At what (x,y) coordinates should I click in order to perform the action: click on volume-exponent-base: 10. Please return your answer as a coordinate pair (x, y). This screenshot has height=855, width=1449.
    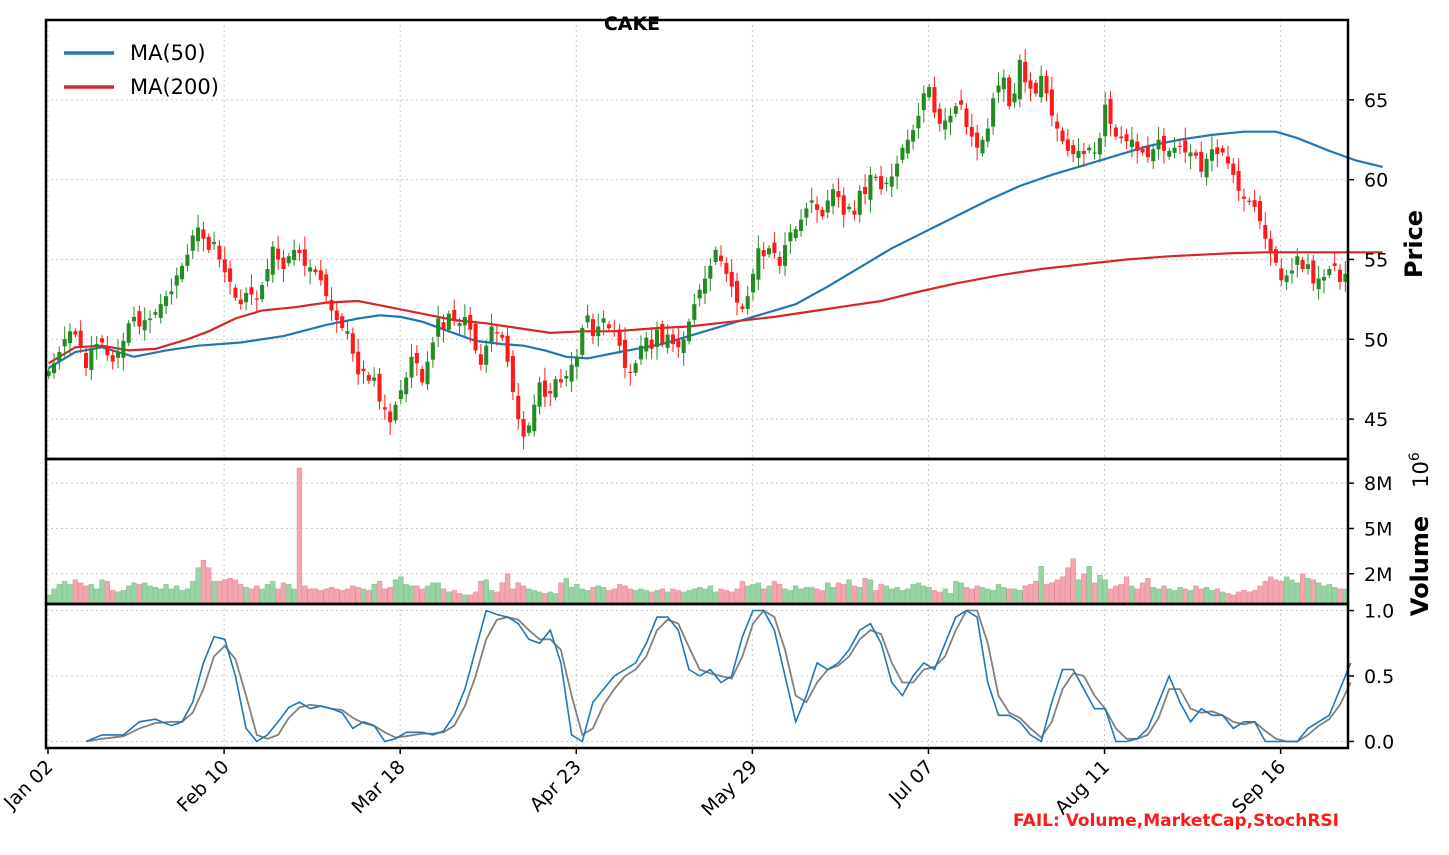
    Looking at the image, I should click on (1421, 474).